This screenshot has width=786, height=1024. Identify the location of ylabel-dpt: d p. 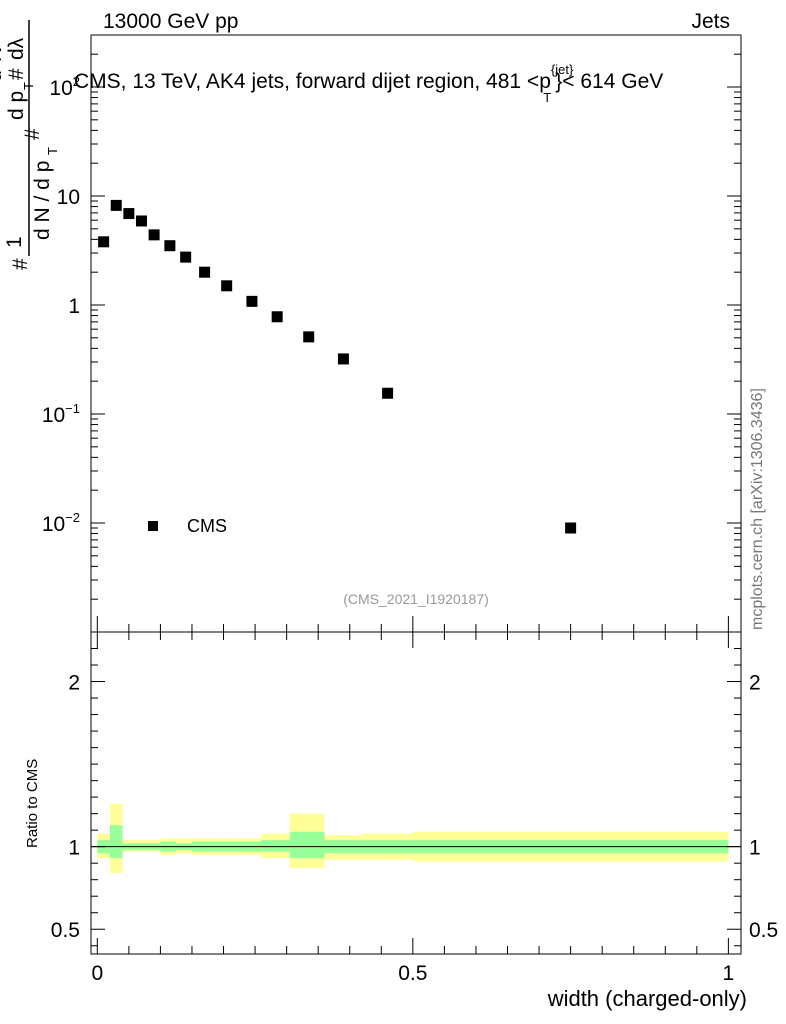
(16, 105).